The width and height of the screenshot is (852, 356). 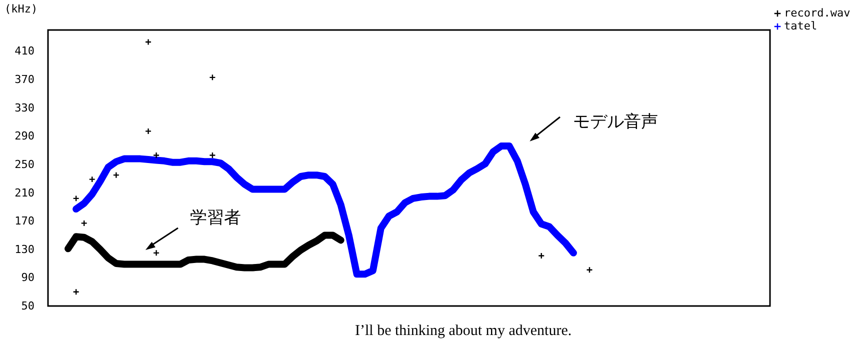 What do you see at coordinates (24, 79) in the screenshot?
I see `y-tick-label: 370` at bounding box center [24, 79].